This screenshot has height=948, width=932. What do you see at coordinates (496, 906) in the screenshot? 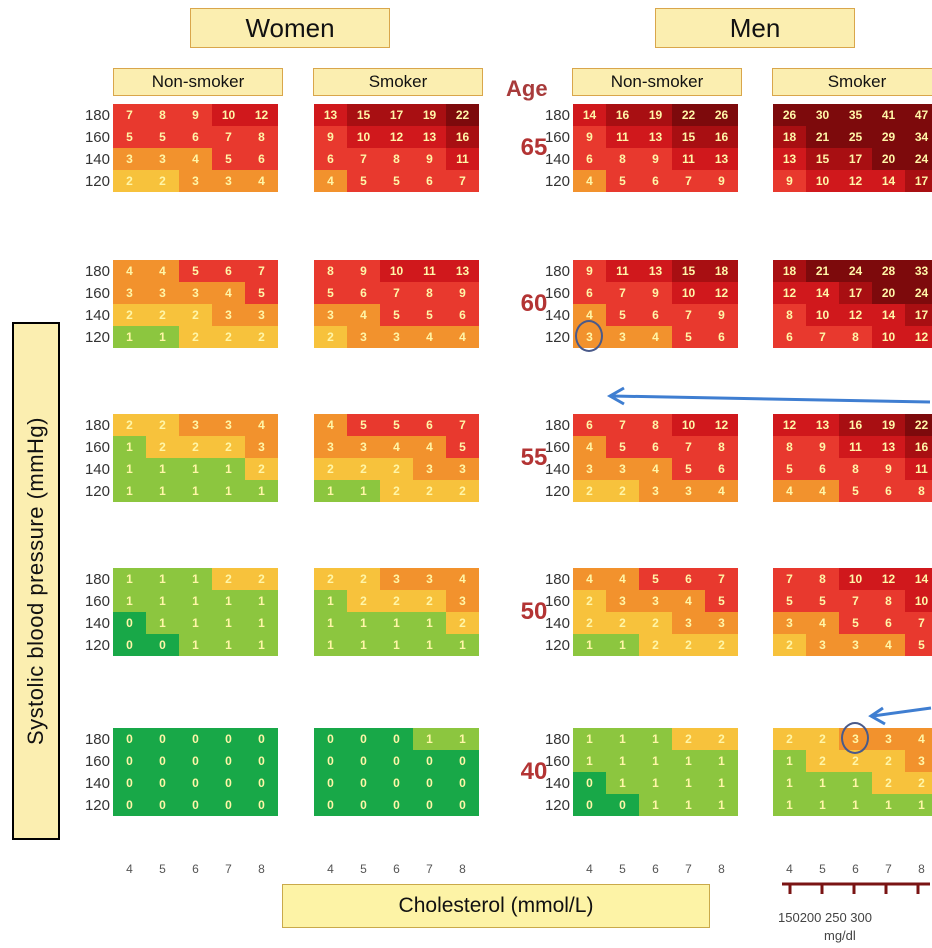
I see `x-axis-label: Cholesterol (mmol/L)` at bounding box center [496, 906].